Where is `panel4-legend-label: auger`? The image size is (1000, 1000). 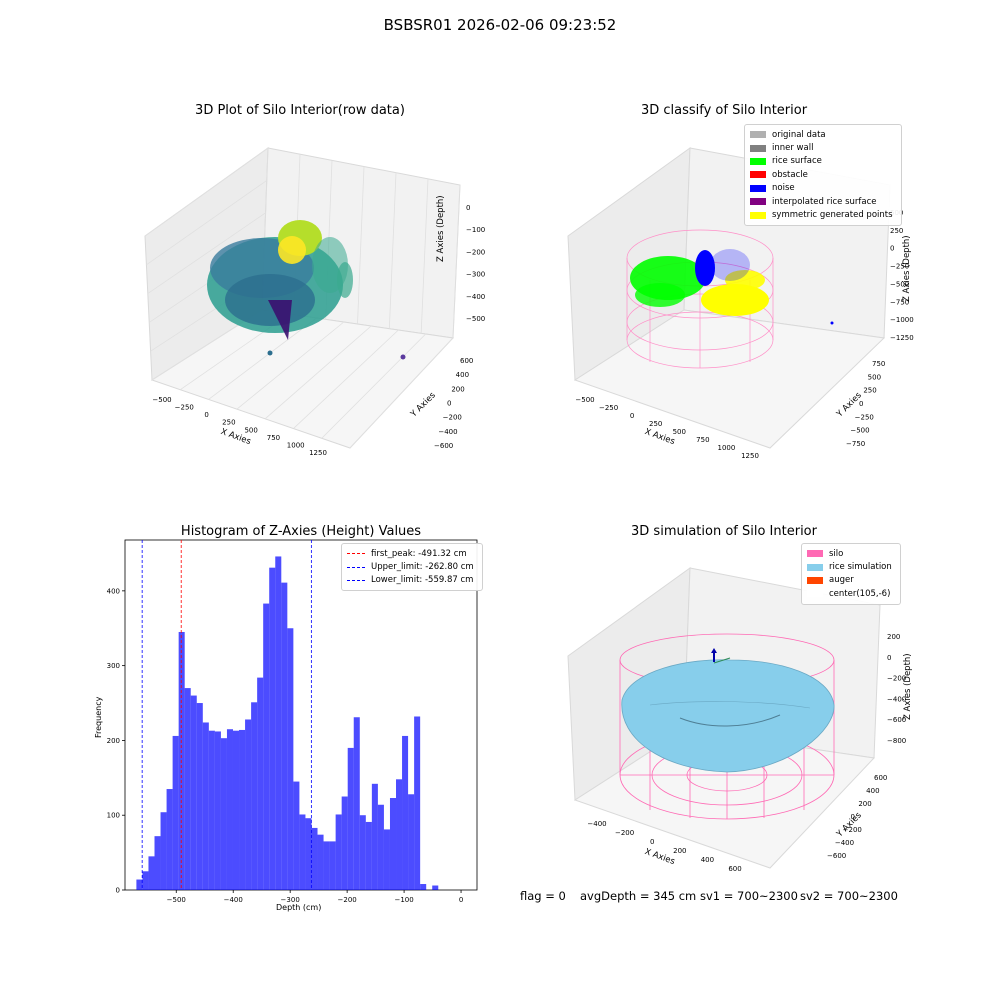
panel4-legend-label: auger is located at coordinates (841, 580).